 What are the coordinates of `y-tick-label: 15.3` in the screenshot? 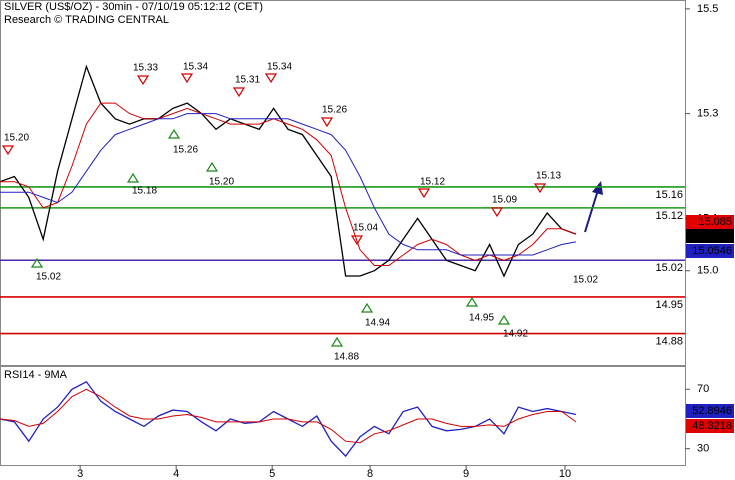 It's located at (707, 114).